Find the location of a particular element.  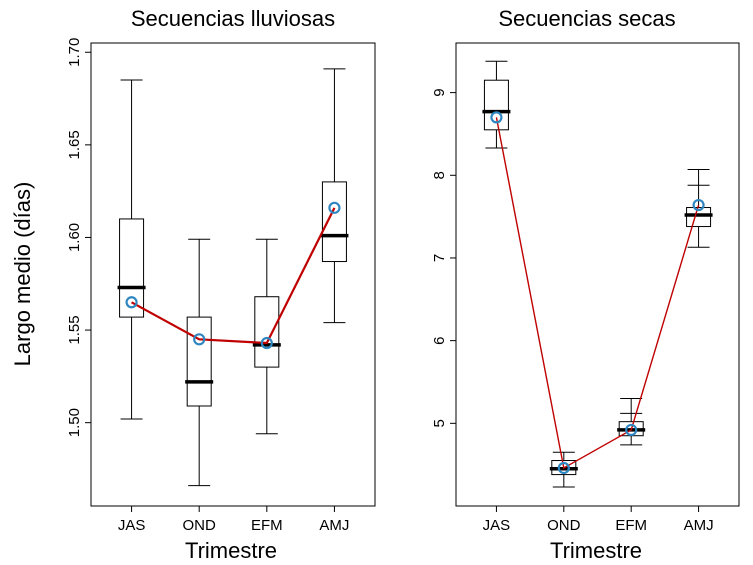

xtick-label-dry: OND is located at coordinates (564, 525).